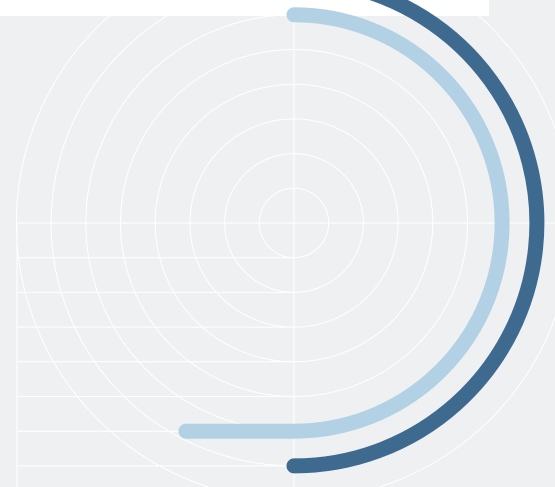  Describe the element at coordinates (244, 8) in the screenshot. I see `top-panel` at that location.